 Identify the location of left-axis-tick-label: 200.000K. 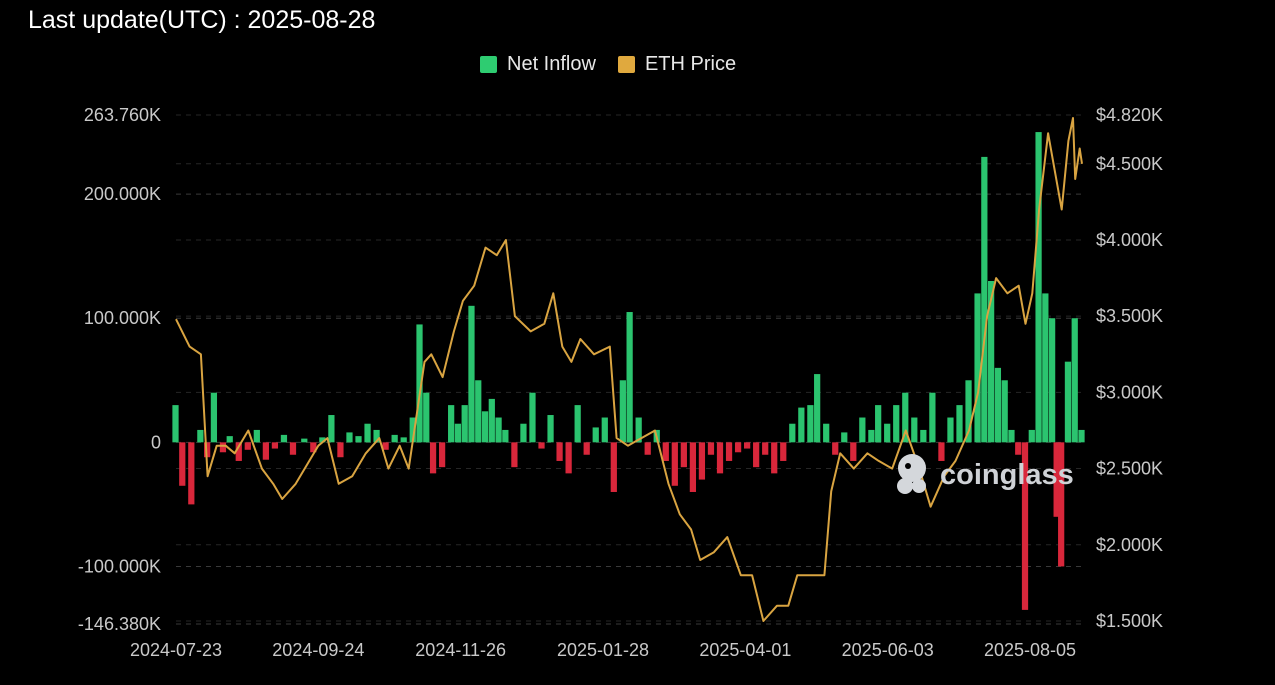
(122, 194).